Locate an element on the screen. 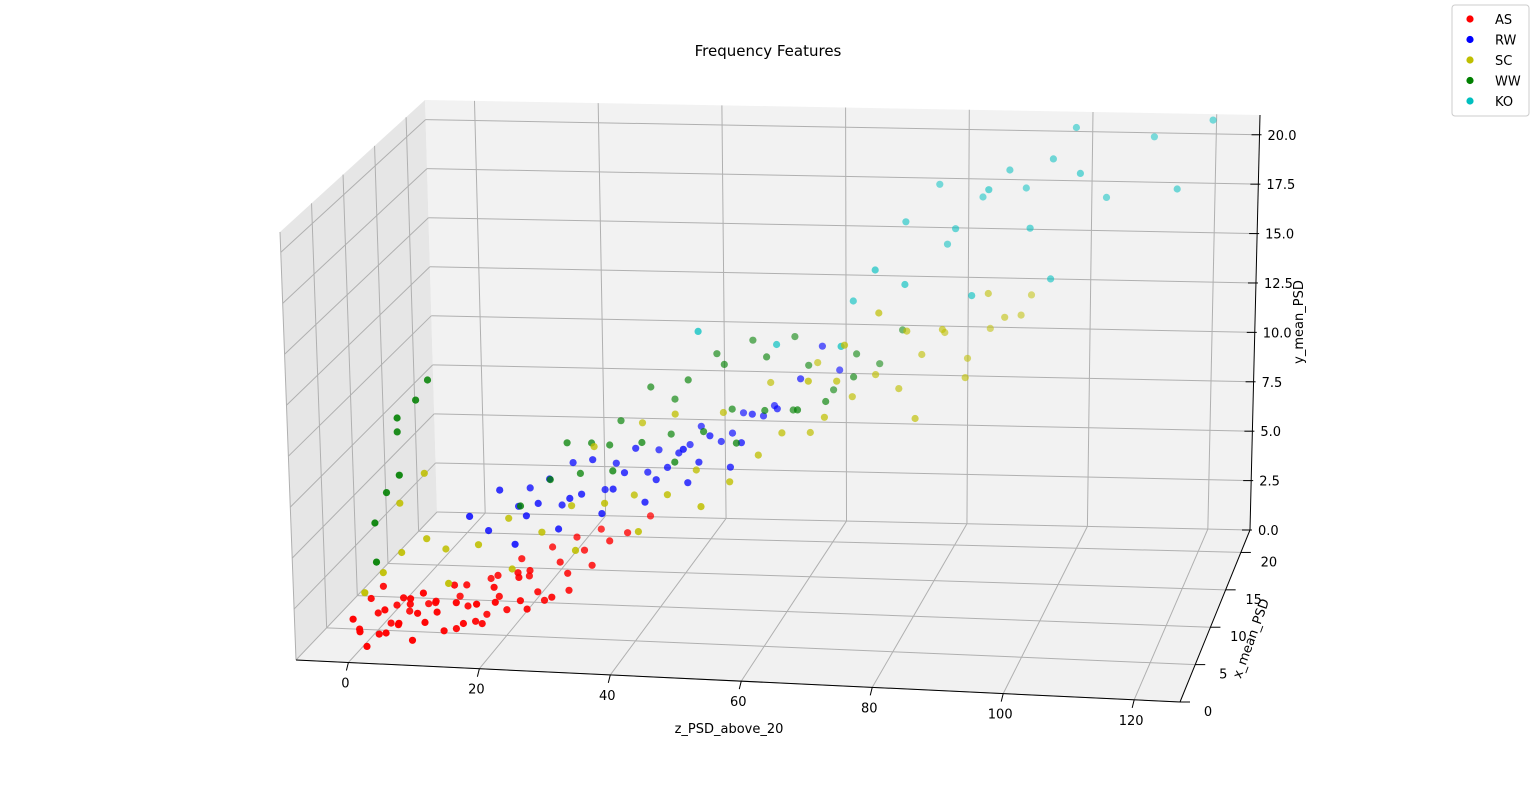  legend-label-ko: KO is located at coordinates (1504, 102).